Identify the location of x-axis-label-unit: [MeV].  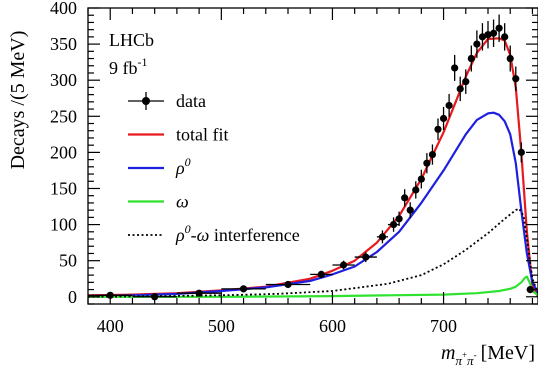
(508, 353).